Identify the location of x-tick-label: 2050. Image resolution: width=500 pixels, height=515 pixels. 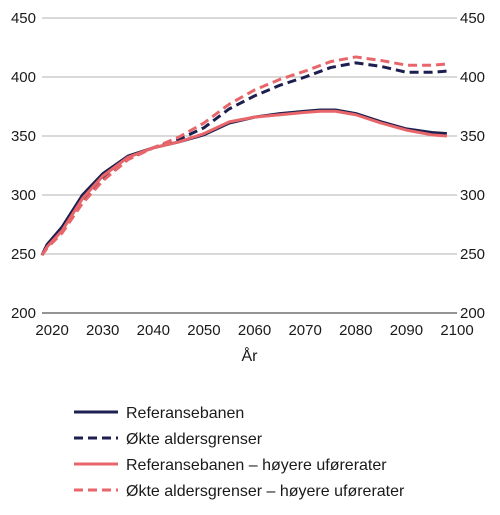
(203, 330).